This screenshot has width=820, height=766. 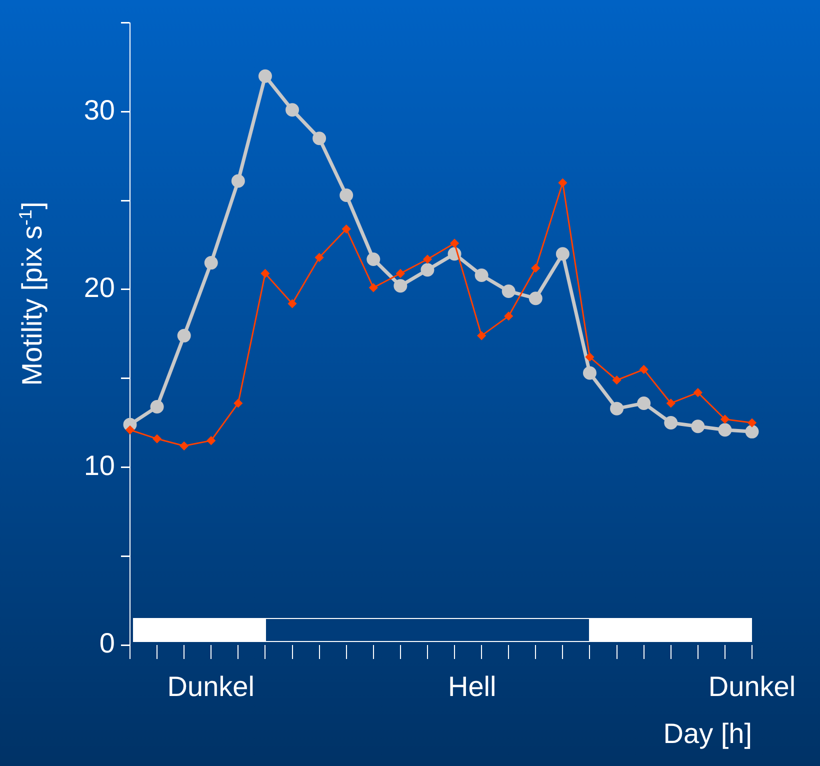 I want to click on y-tick-label: 20, so click(x=99, y=288).